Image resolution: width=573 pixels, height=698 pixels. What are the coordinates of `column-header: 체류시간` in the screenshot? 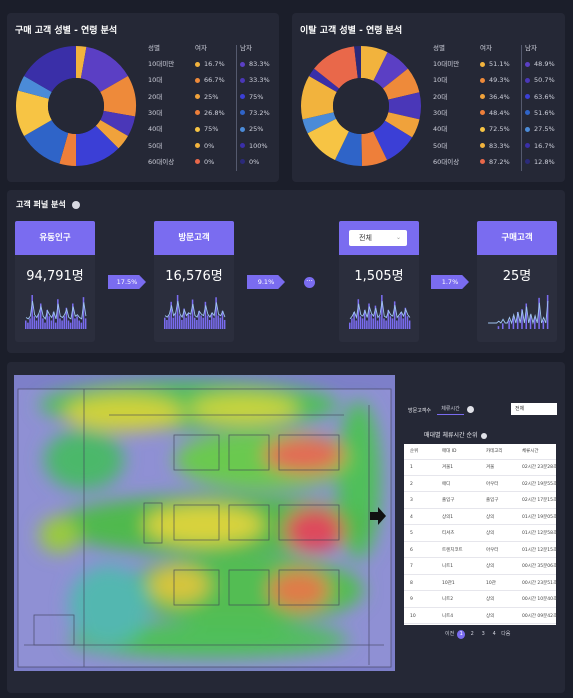 It's located at (530, 451).